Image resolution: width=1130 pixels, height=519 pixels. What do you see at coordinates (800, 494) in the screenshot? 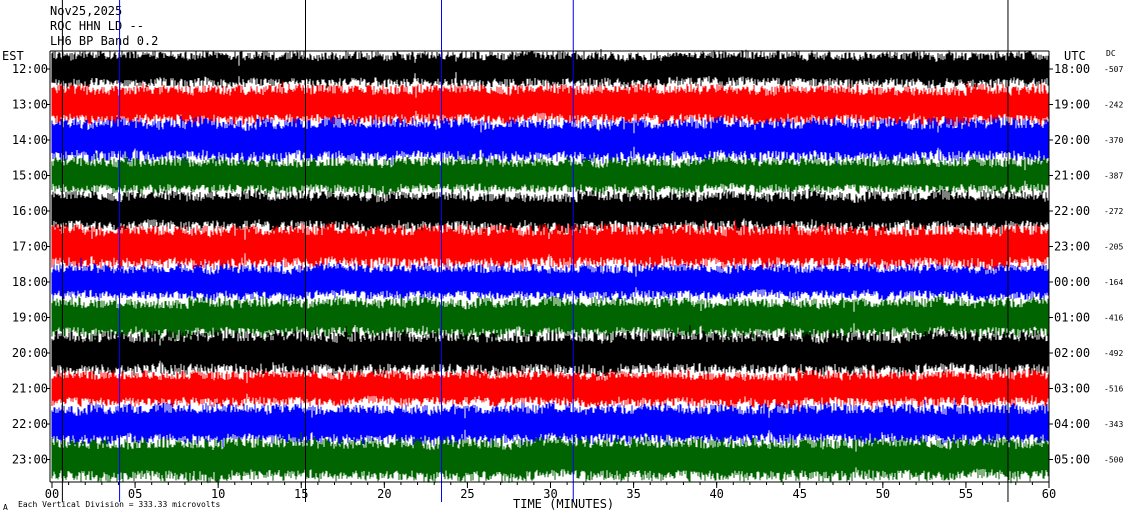
I see `x-tick-label: 45` at bounding box center [800, 494].